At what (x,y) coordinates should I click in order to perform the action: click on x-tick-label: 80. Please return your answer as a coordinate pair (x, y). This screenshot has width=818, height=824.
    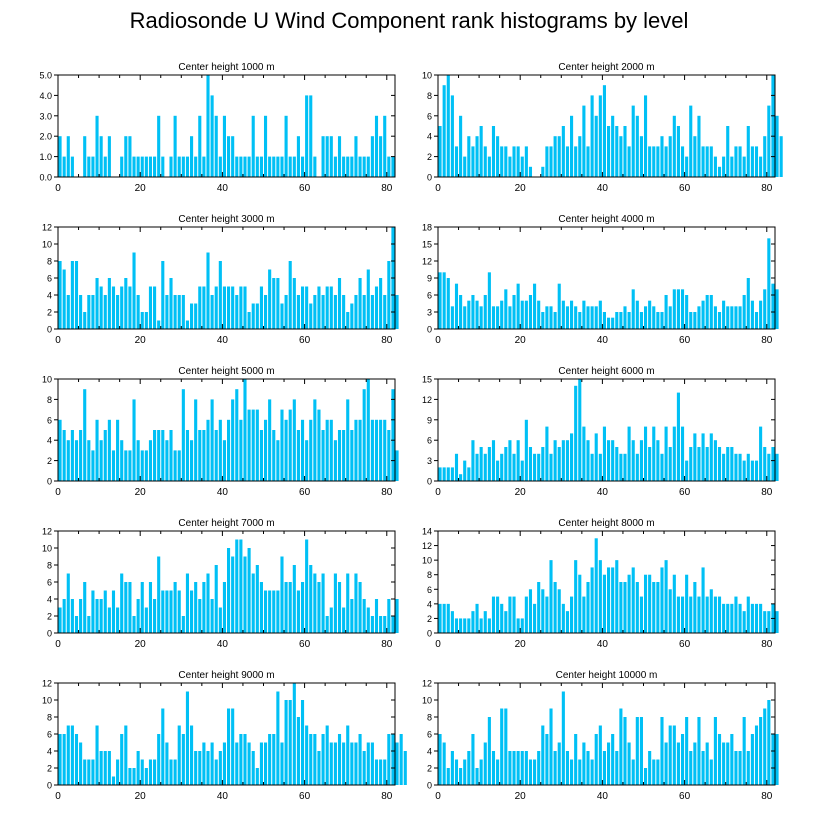
    Looking at the image, I should click on (387, 796).